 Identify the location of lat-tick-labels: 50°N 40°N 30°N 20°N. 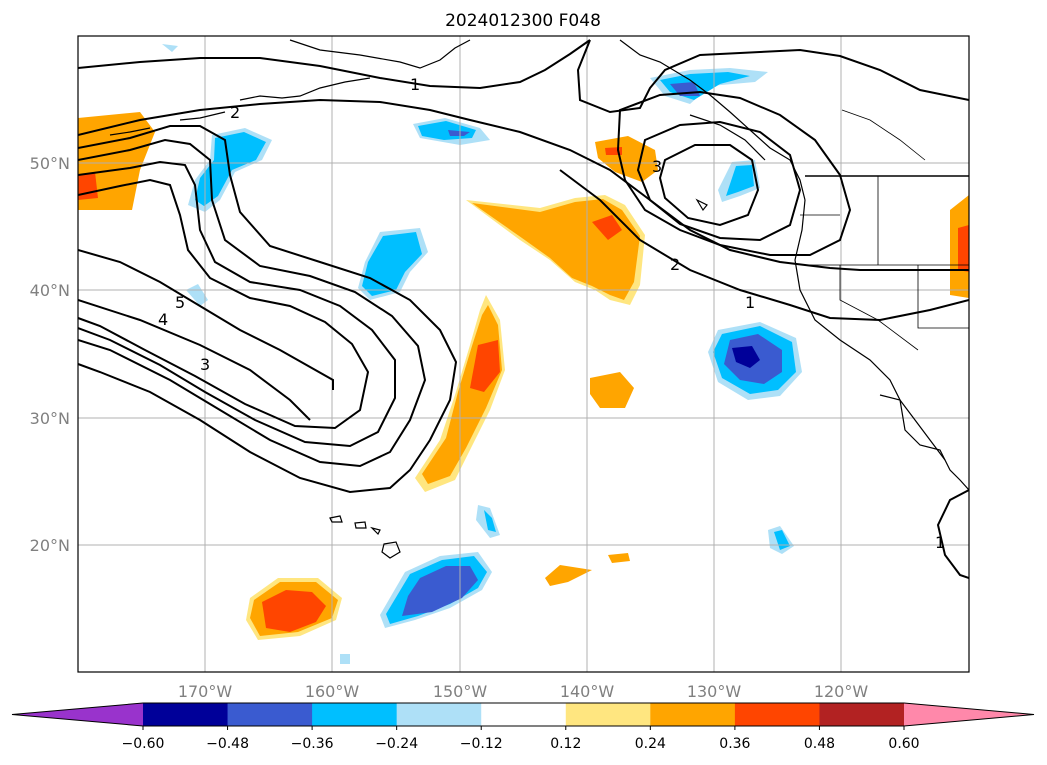
(50, 354).